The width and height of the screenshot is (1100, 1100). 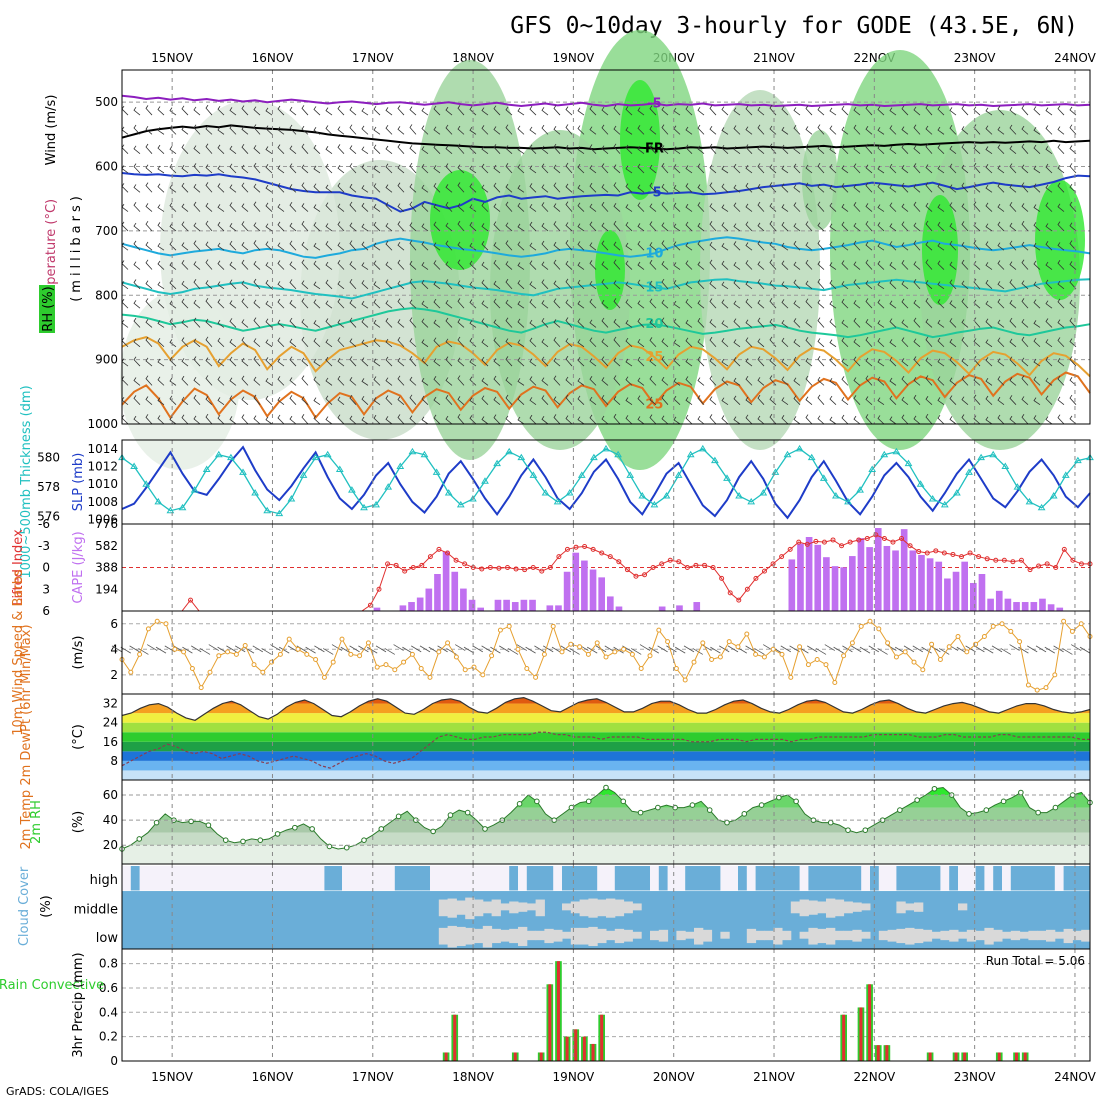 What do you see at coordinates (654, 288) in the screenshot?
I see `isotherm-label: 15` at bounding box center [654, 288].